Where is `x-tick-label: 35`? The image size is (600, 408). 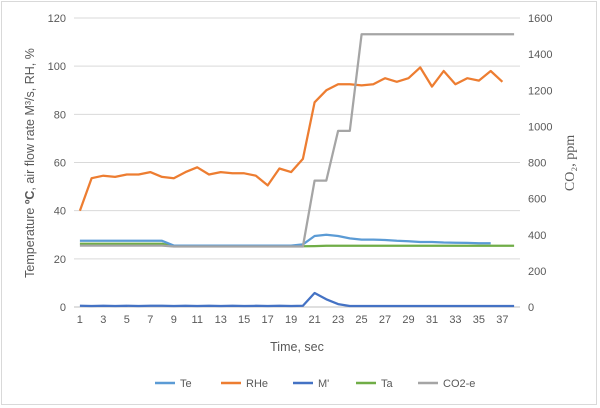
x-tick-label: 35 is located at coordinates (479, 320).